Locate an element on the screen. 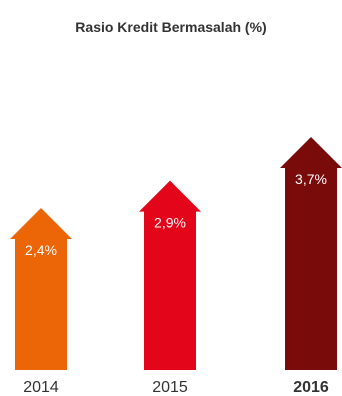  chart-title: Rasio Kredit Bermasalah (%) is located at coordinates (171, 27).